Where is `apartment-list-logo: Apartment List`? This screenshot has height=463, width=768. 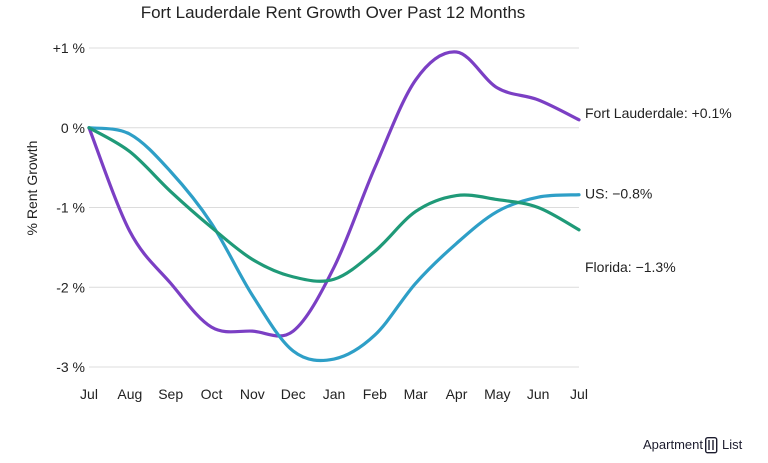
apartment-list-logo: Apartment List is located at coordinates (693, 445).